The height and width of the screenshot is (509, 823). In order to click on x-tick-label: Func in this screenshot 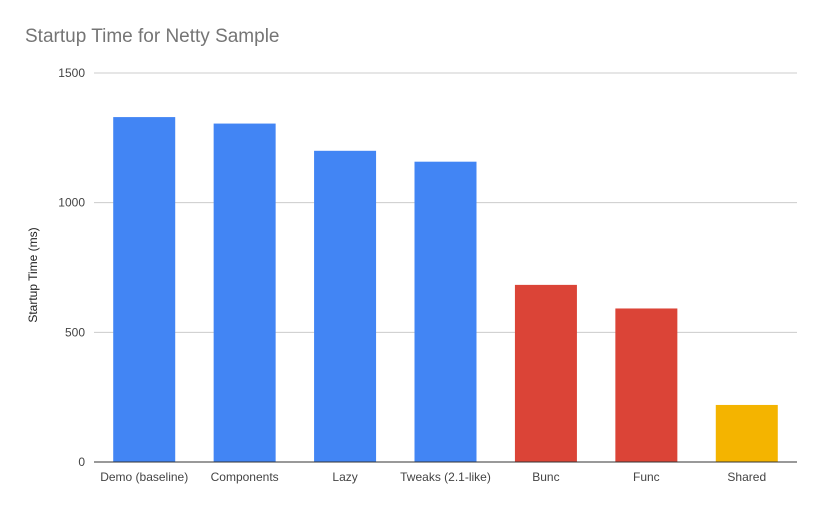, I will do `click(646, 477)`.